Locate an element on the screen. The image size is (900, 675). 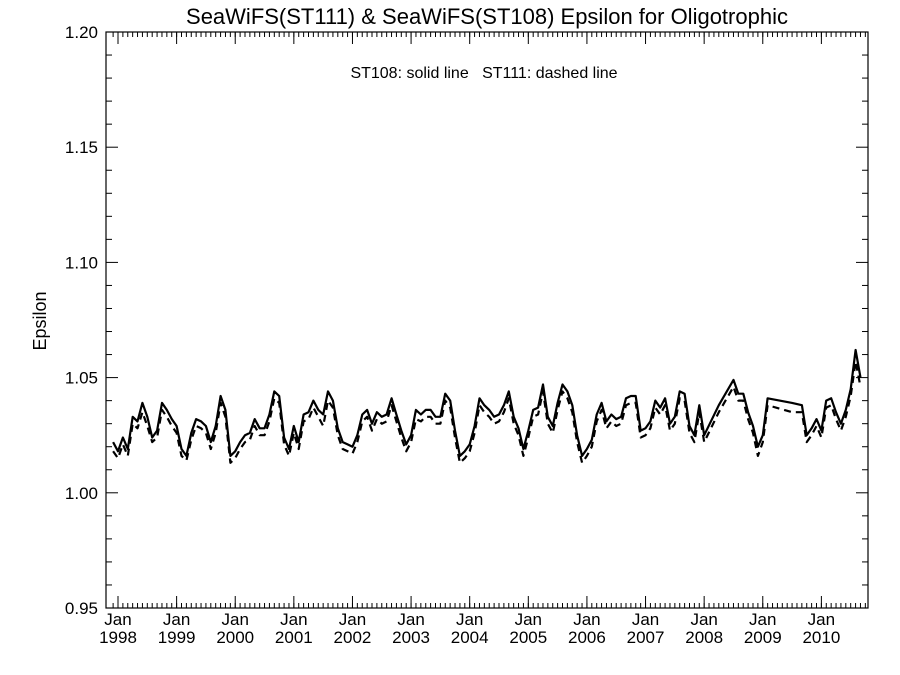
x-tick-year-label: 1999 is located at coordinates (177, 637).